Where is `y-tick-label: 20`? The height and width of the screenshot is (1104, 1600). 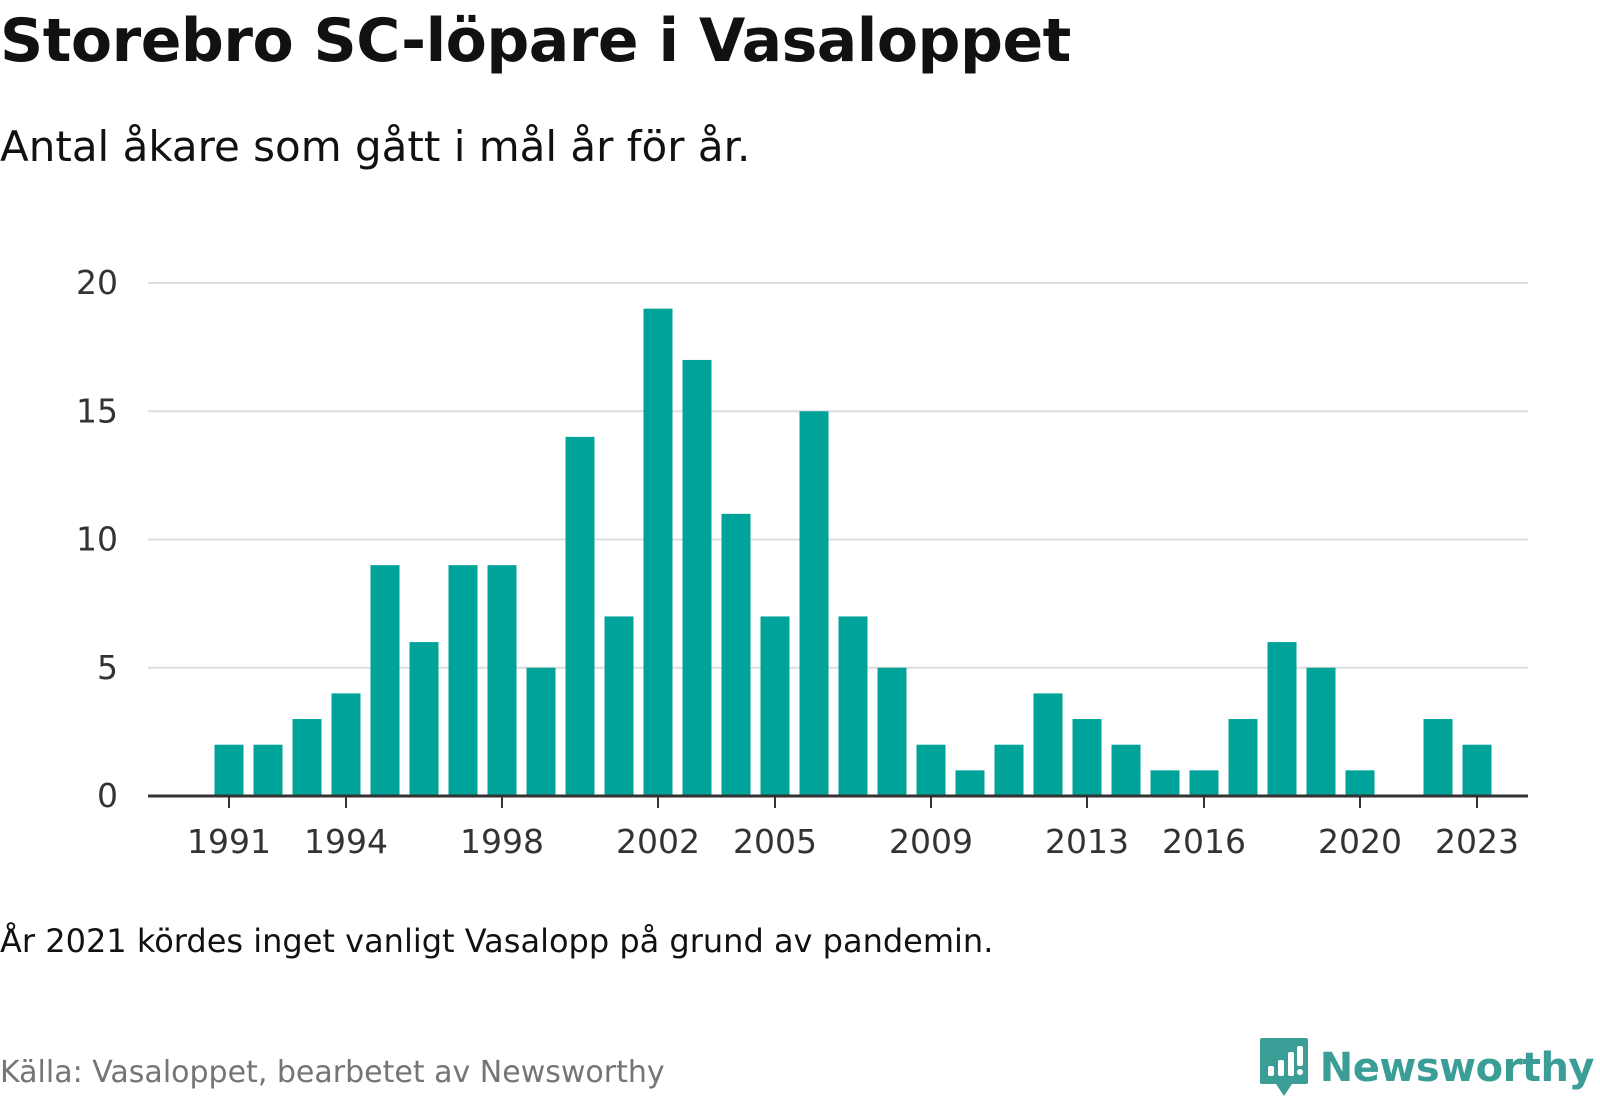
y-tick-label: 20 is located at coordinates (97, 282).